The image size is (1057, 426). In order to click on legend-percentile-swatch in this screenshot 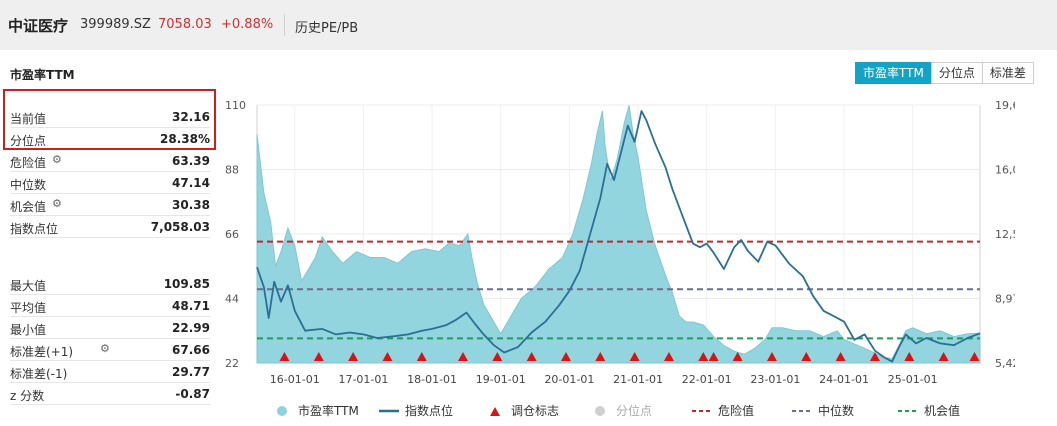, I will do `click(600, 410)`.